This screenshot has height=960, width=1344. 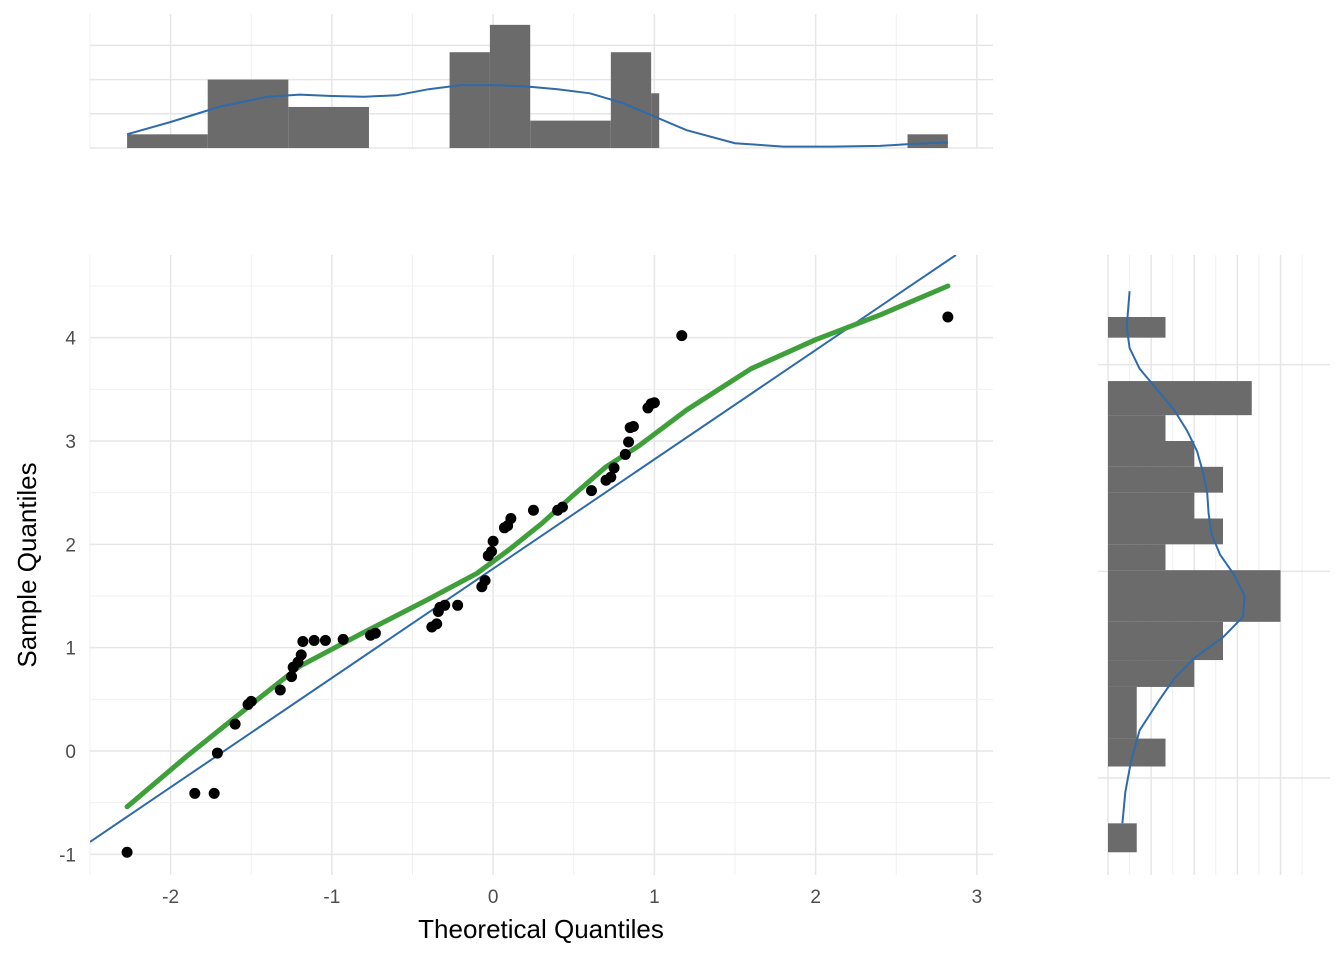 I want to click on y-tick-label: 2, so click(x=70, y=545).